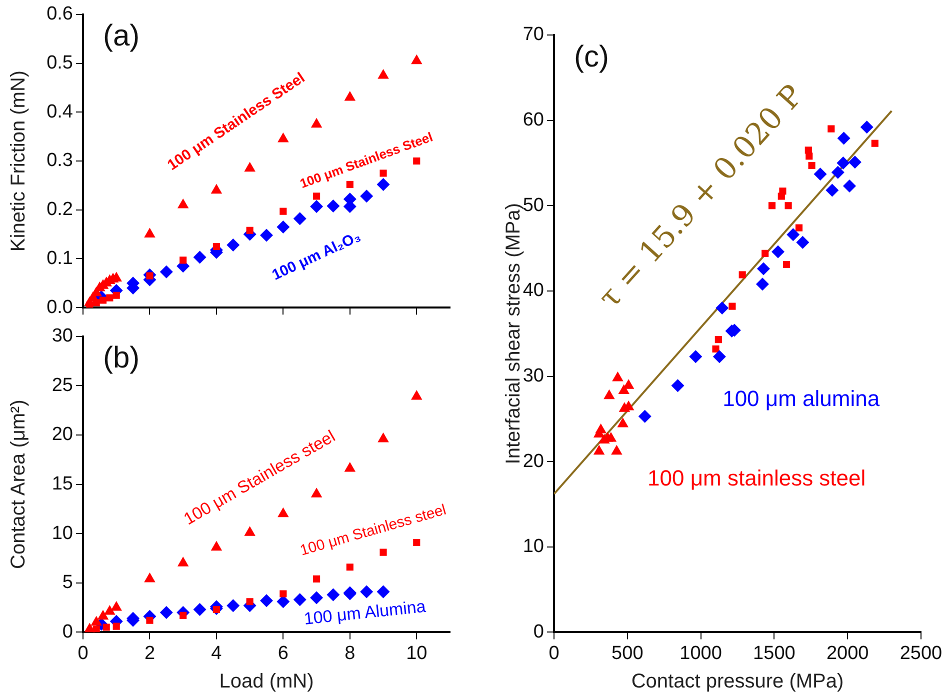  I want to click on y-axis-title: Kinetic Friction (mN), so click(19, 161).